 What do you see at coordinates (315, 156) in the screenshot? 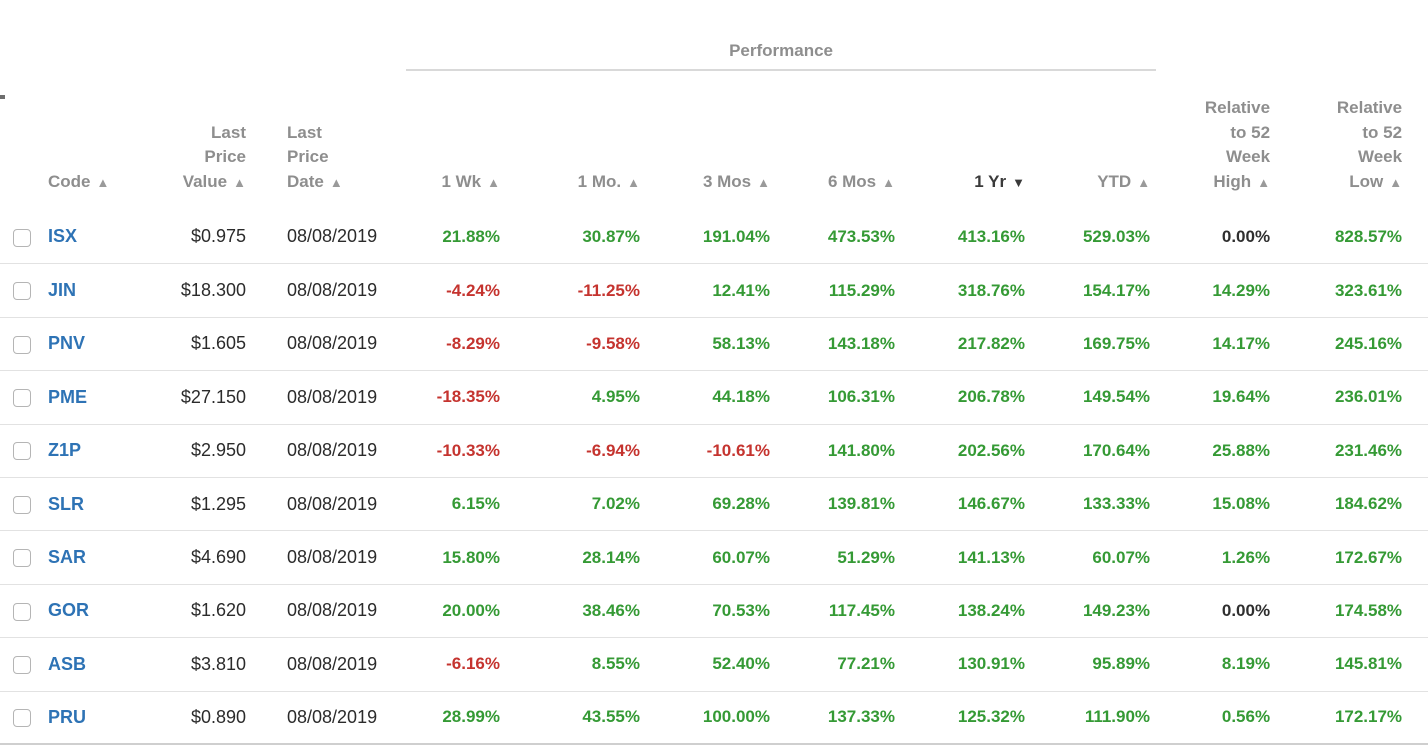
I see `column-header-last-price-date: Last Price Date ▲` at bounding box center [315, 156].